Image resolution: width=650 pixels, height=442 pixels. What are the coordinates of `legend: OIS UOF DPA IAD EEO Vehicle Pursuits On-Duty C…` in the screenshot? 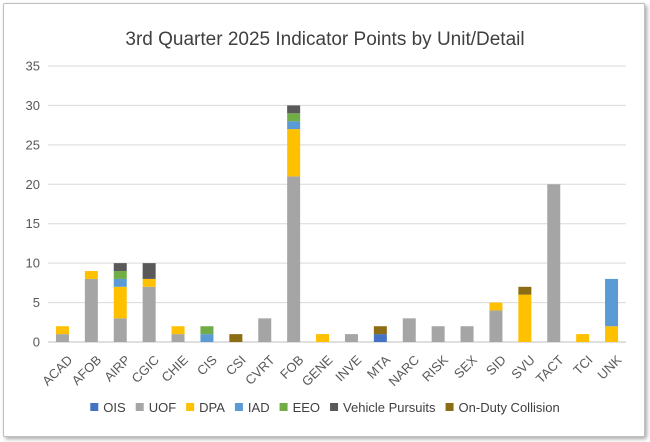 It's located at (325, 407).